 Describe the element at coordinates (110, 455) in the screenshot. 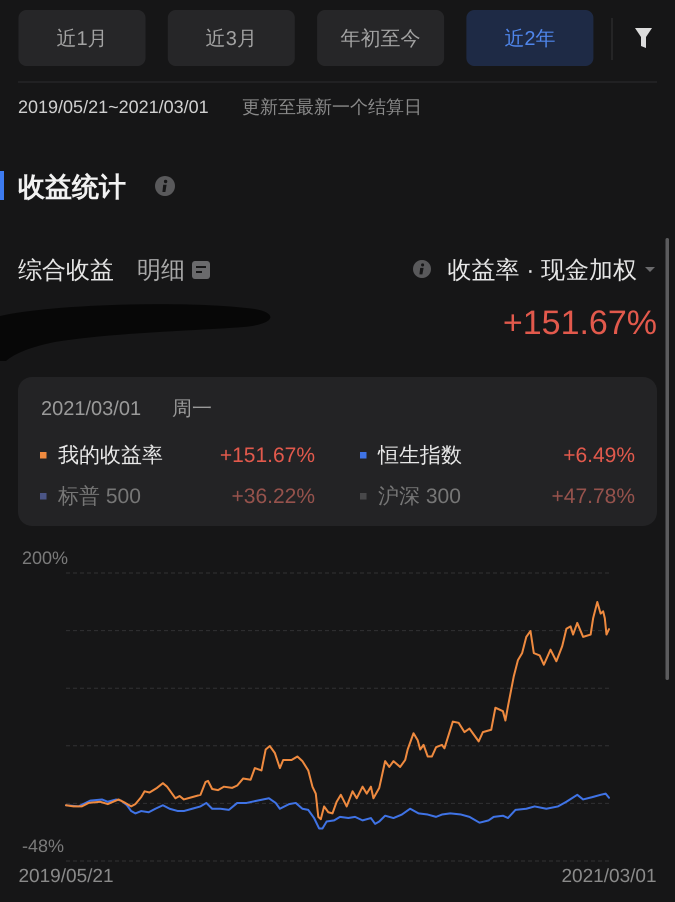

I see `legend-label: 我的收益率` at that location.